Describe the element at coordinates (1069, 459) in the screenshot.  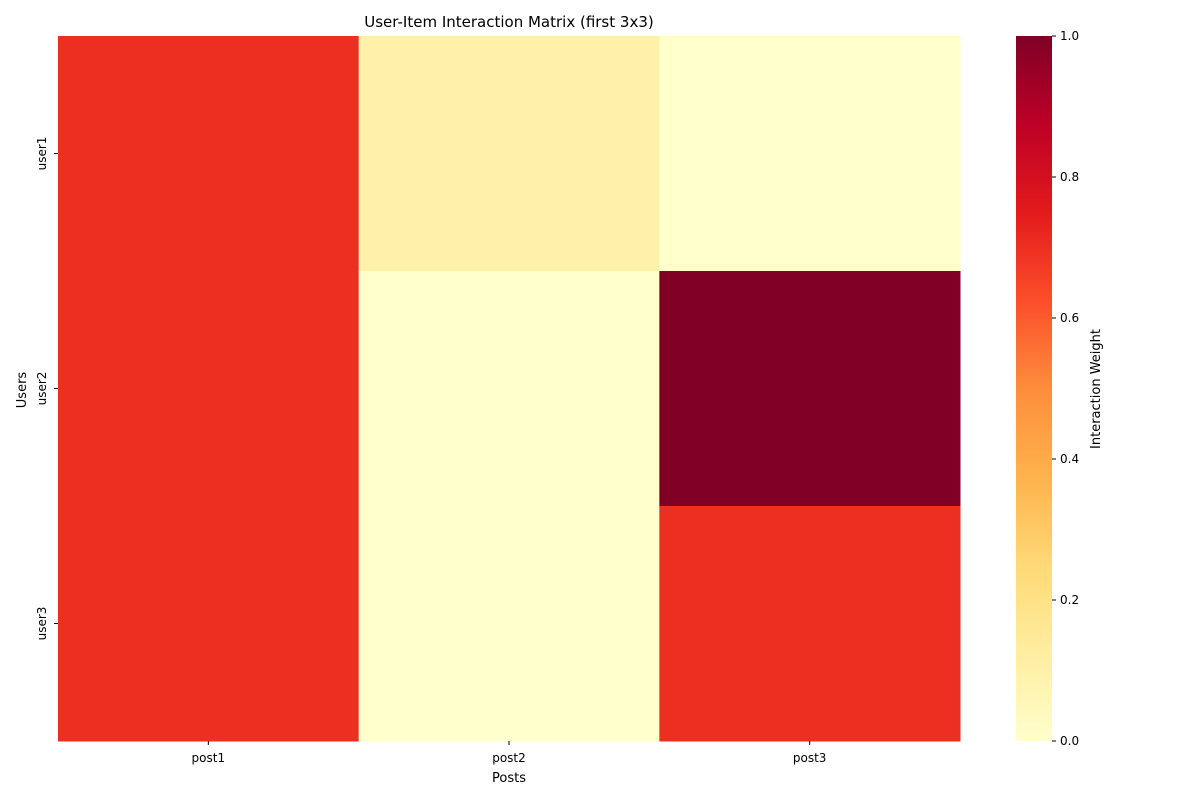
I see `colorbar-tick-label: 0.4` at that location.